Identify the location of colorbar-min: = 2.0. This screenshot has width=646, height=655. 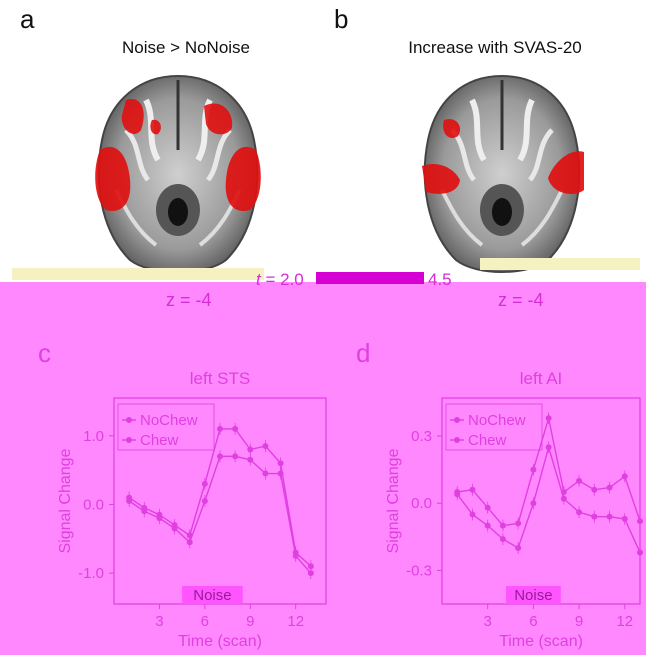
(284, 279).